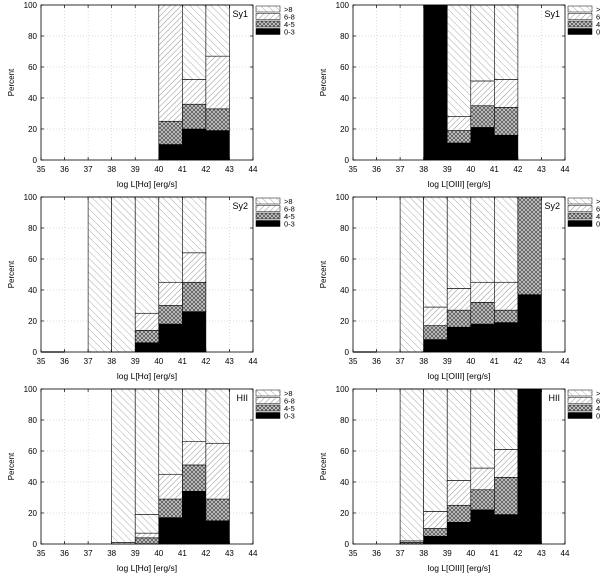 This screenshot has height=576, width=600. I want to click on x-tick-label: 37, so click(400, 169).